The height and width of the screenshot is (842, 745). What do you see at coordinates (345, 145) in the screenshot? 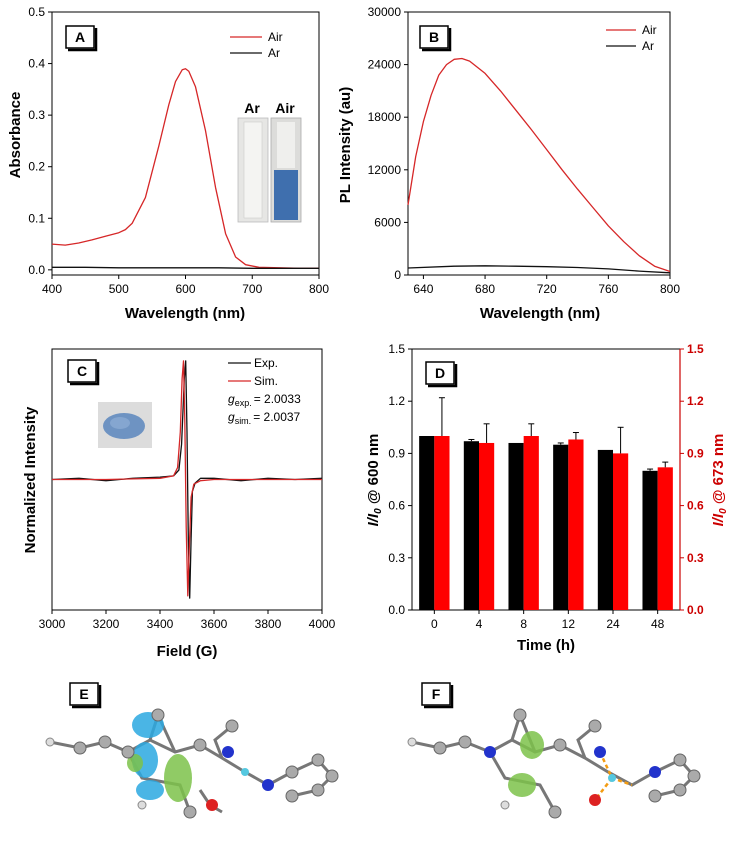
I see `panel-b-ylabel: PL Intensity (au)` at bounding box center [345, 145].